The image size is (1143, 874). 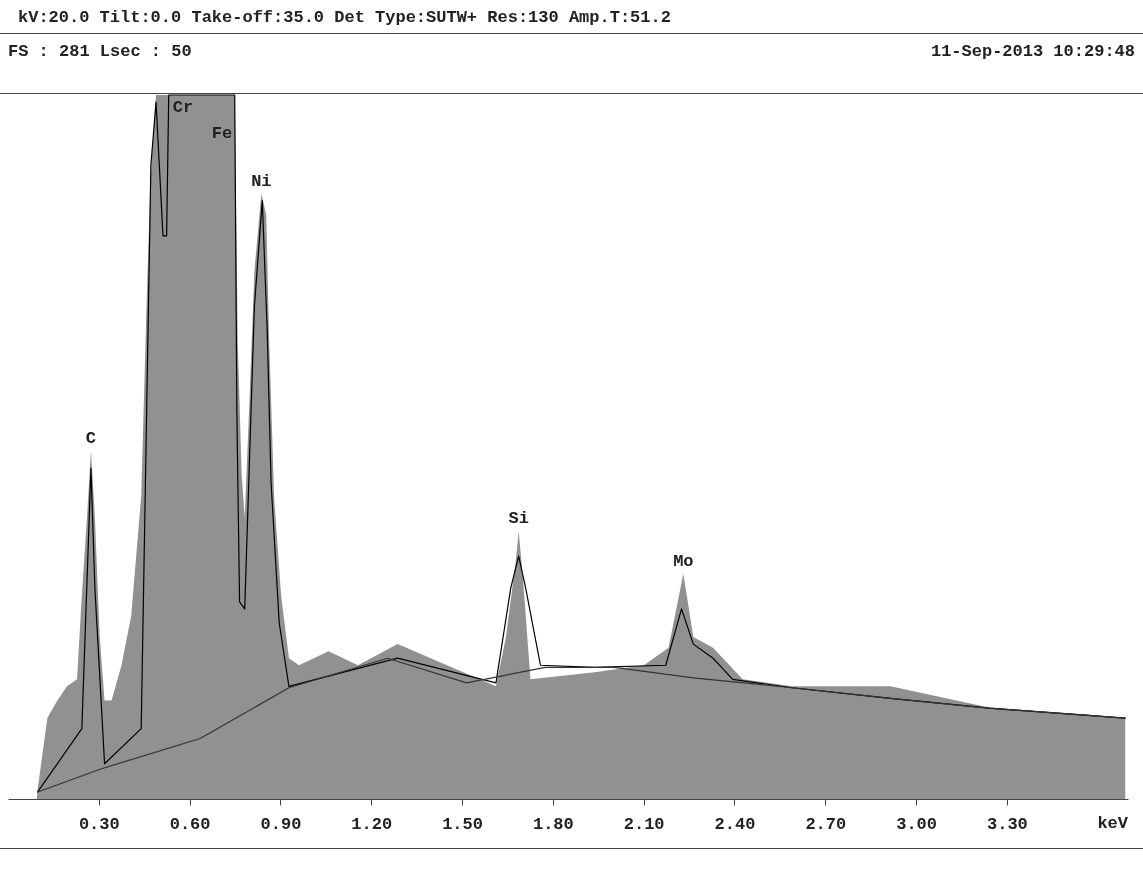 I want to click on x-tick-label: 0.30, so click(x=99, y=824).